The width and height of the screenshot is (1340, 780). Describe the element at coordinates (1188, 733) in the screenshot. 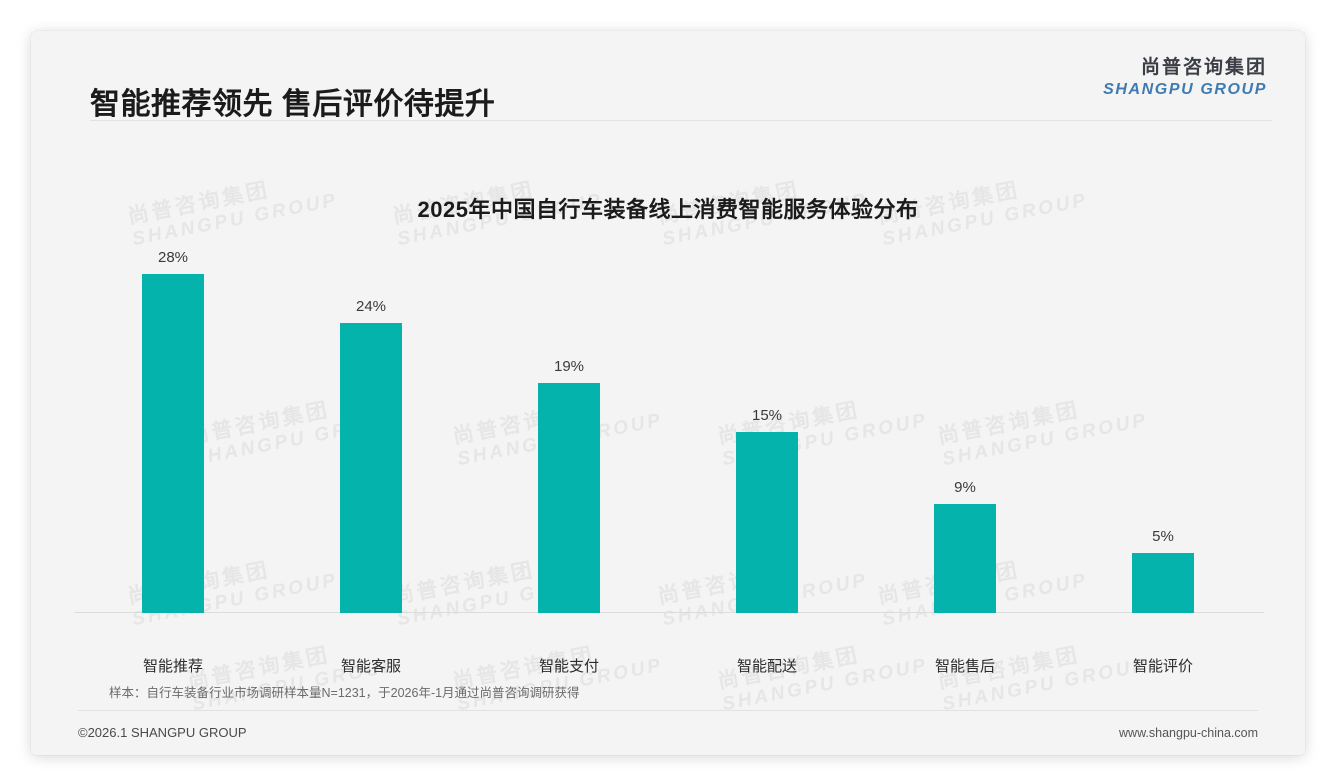

I see `footer-website: www.shangpu-china.com` at that location.